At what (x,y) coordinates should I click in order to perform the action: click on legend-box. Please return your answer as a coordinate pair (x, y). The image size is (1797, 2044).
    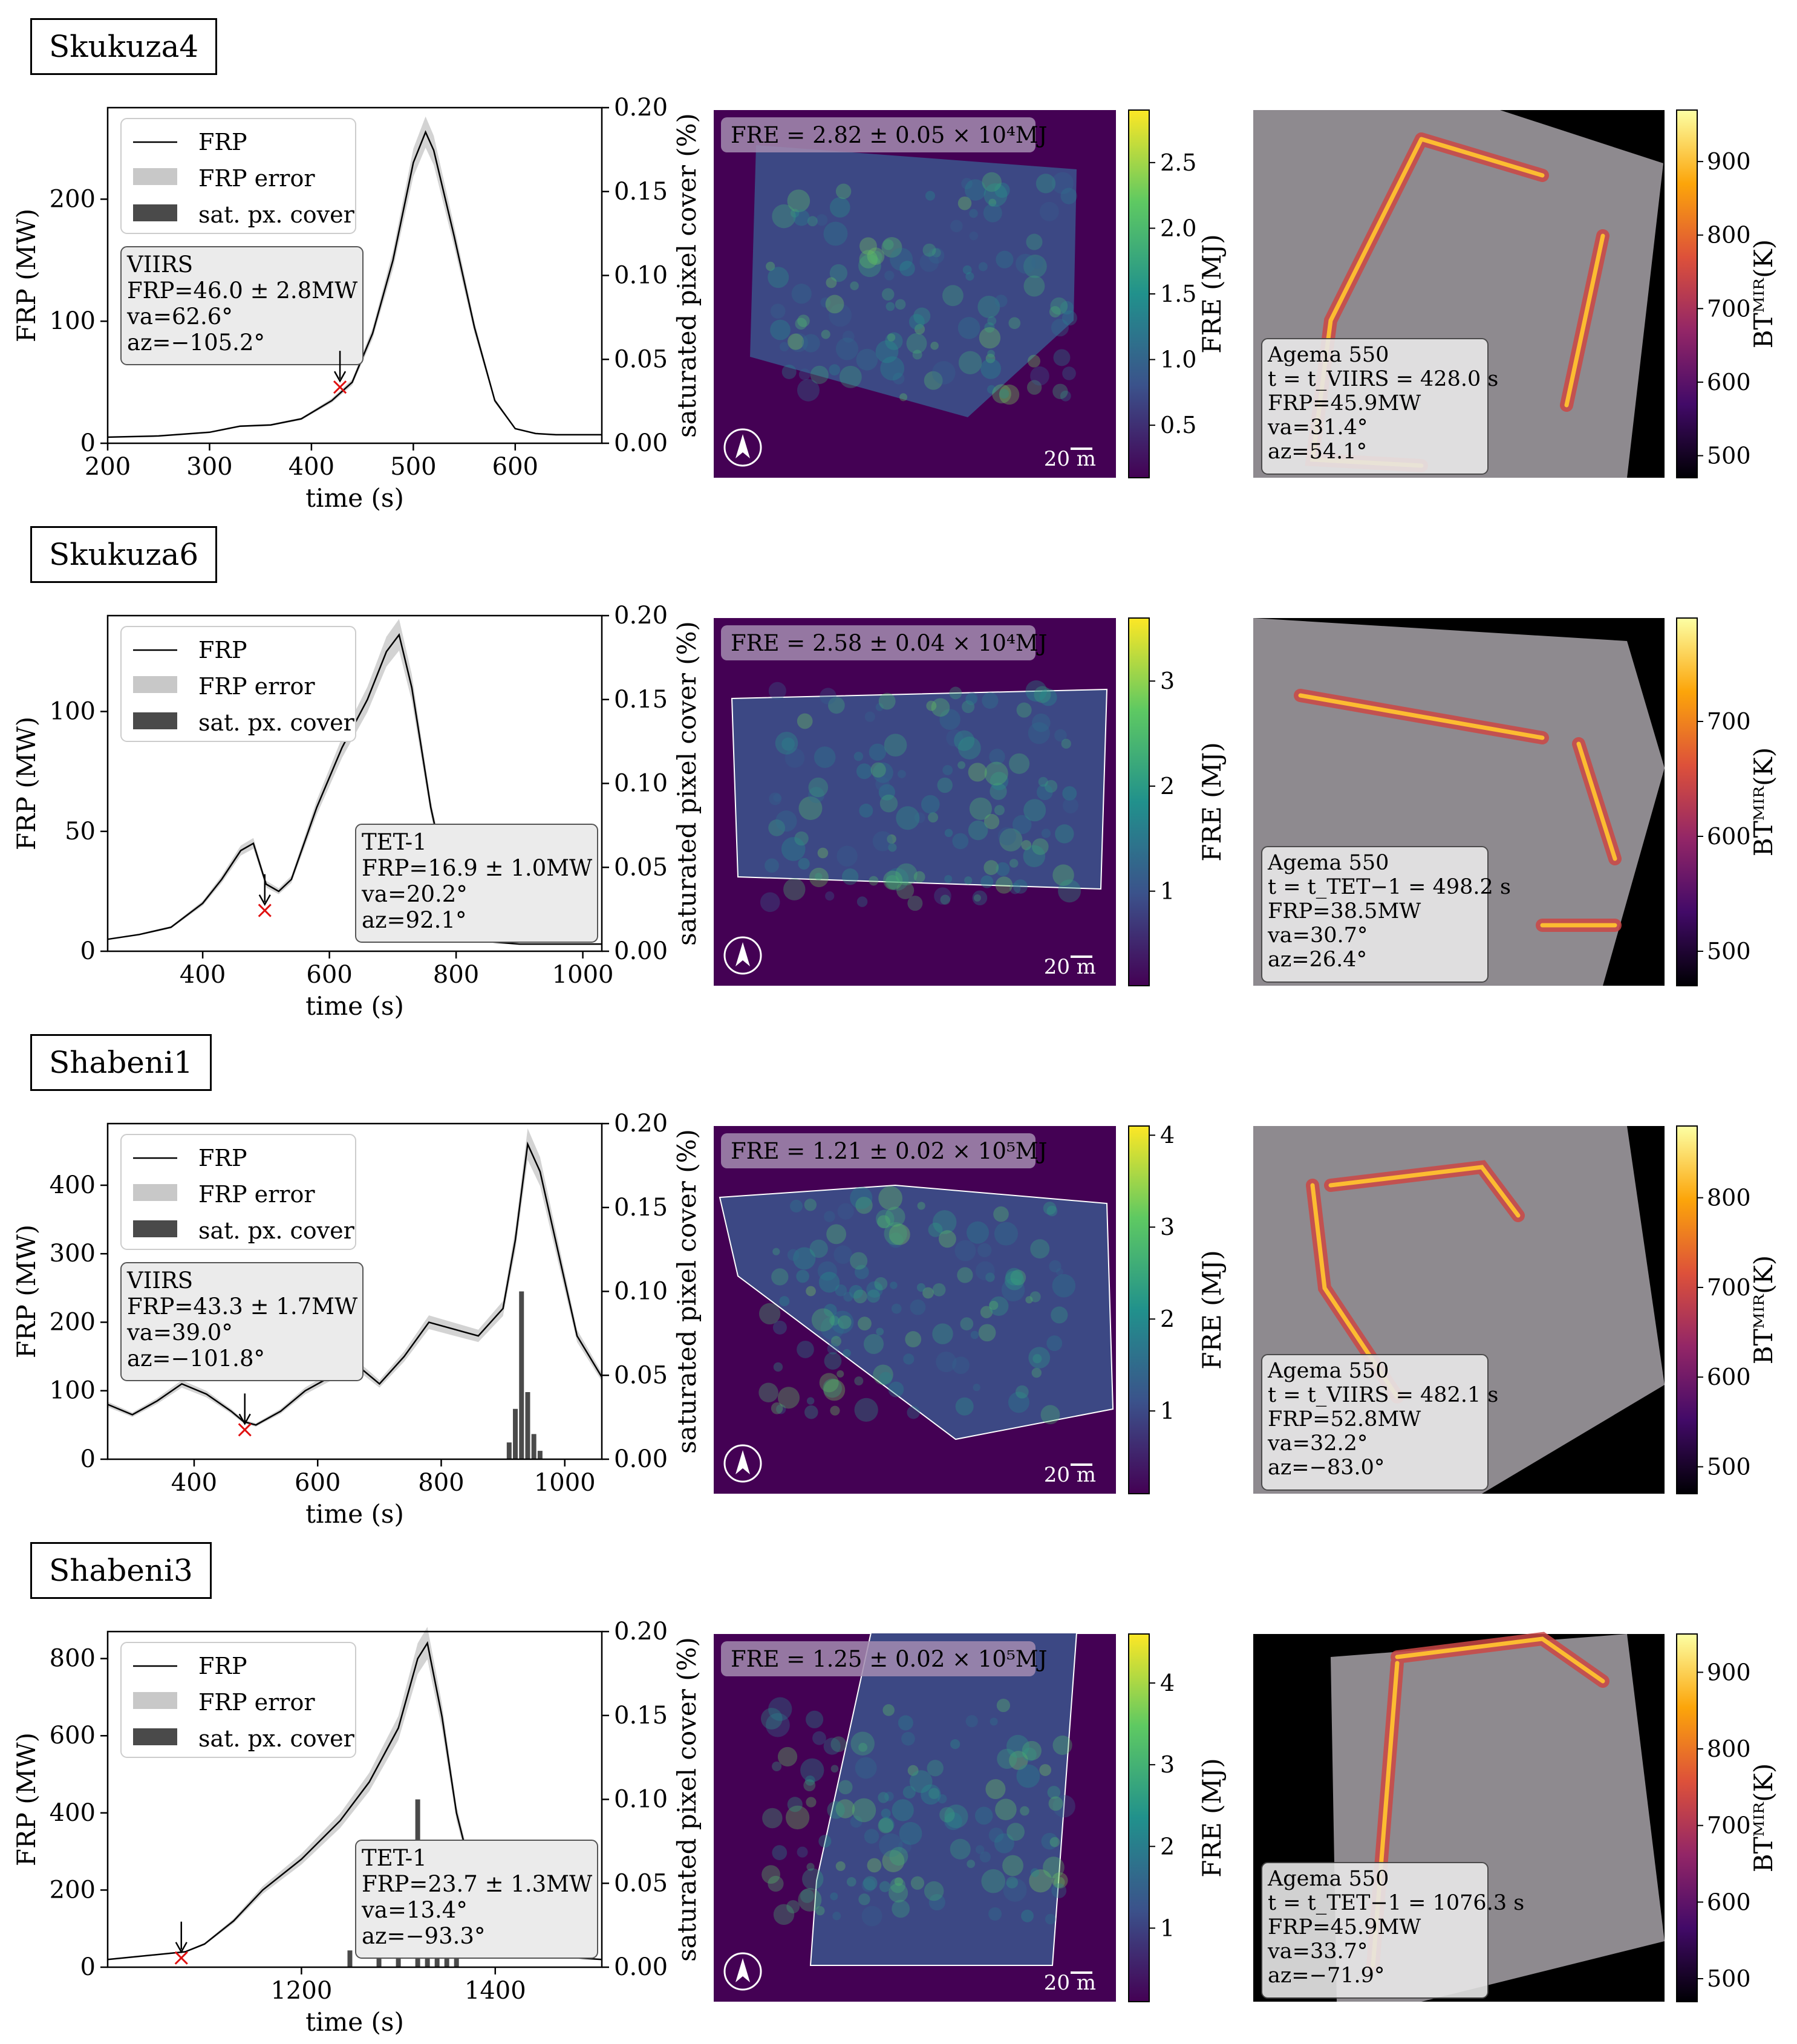
    Looking at the image, I should click on (238, 1192).